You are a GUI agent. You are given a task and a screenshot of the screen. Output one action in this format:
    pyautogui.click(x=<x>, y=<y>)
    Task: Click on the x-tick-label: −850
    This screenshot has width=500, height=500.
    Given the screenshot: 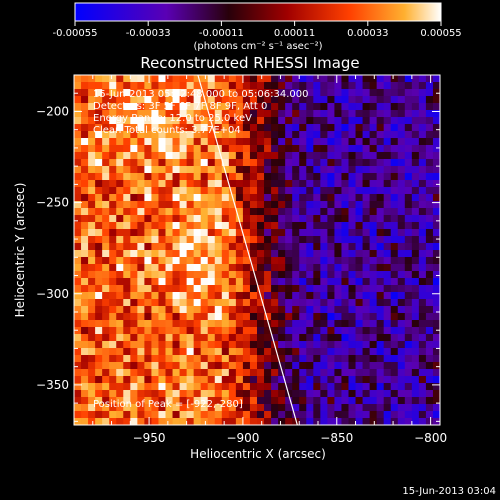 What is the action you would take?
    pyautogui.click(x=336, y=438)
    